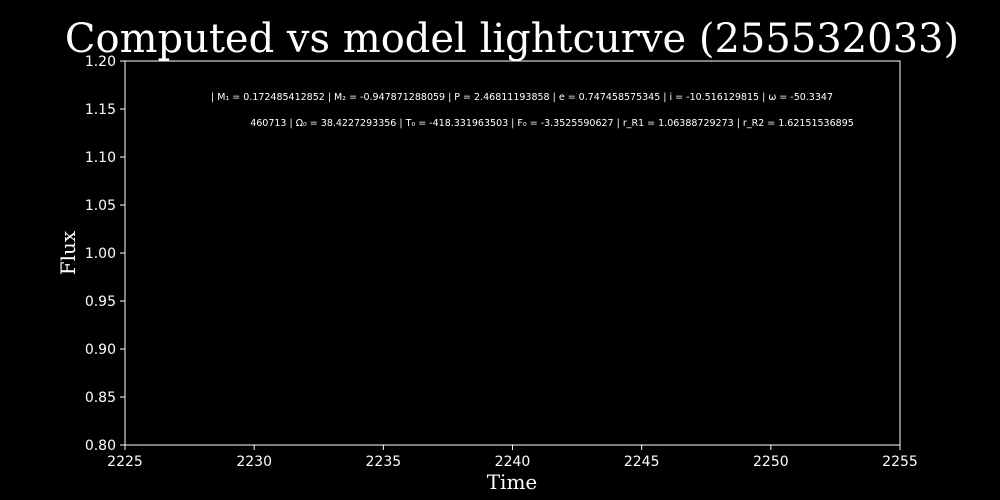 This screenshot has height=500, width=1000. Describe the element at coordinates (100, 158) in the screenshot. I see `y-tick-label: 1.10` at that location.